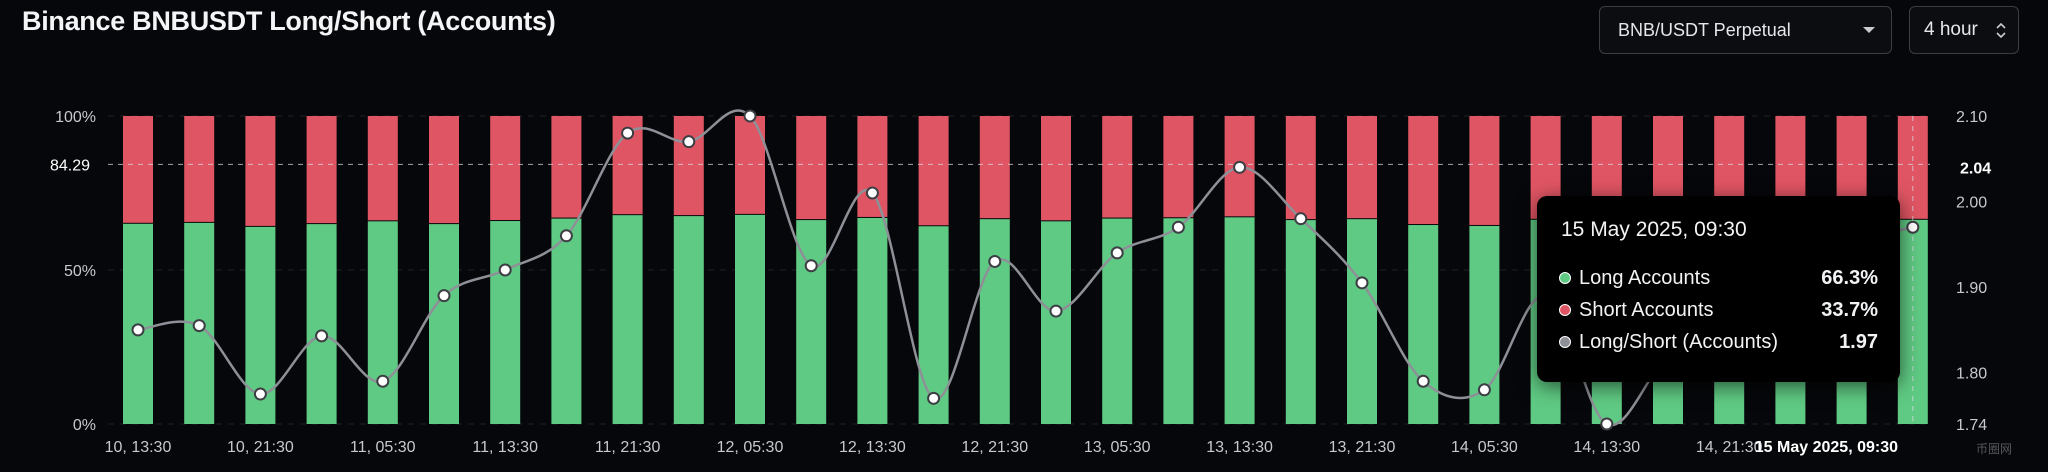 Image resolution: width=2048 pixels, height=472 pixels. I want to click on long-dot-icon, so click(1565, 278).